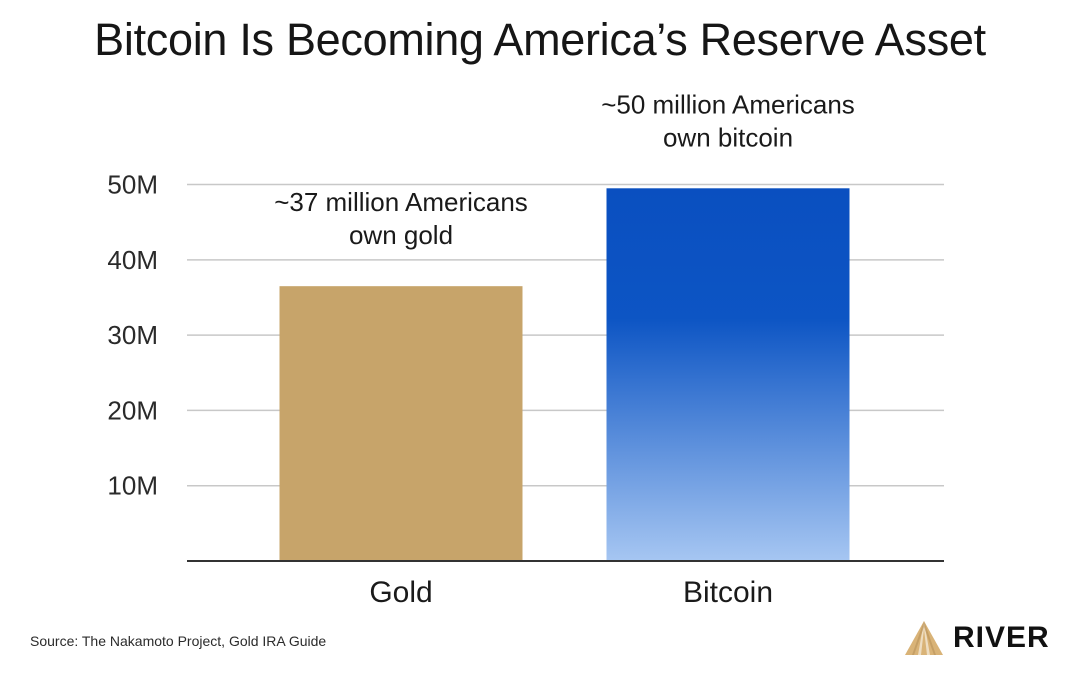  What do you see at coordinates (401, 423) in the screenshot?
I see `bar-gold` at bounding box center [401, 423].